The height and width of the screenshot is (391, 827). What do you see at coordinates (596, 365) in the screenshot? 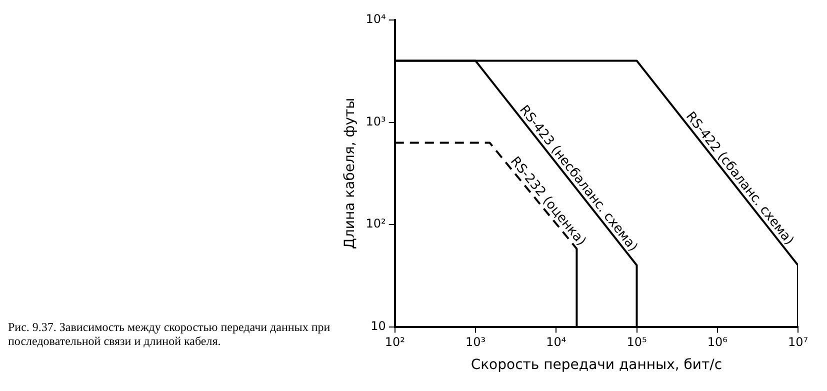
I see `x-axis-title: Скорость передачи данных, бит/с` at bounding box center [596, 365].